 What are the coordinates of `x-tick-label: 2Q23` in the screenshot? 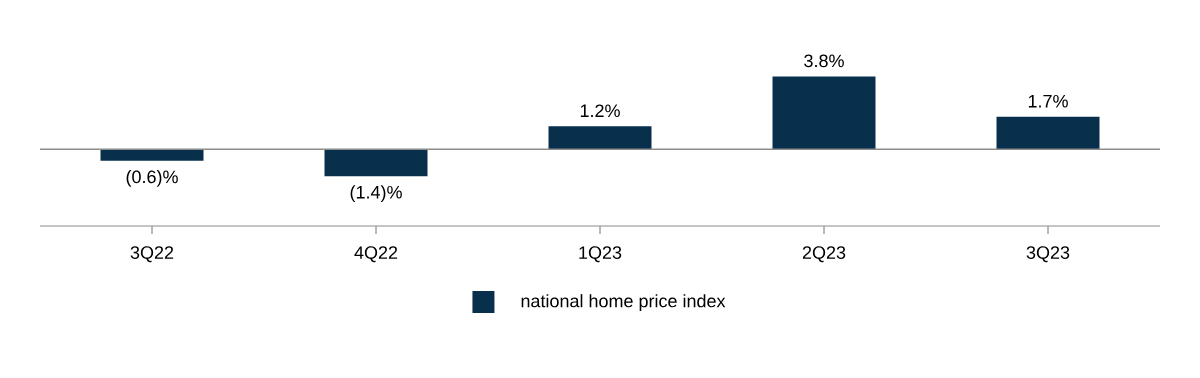 It's located at (824, 254).